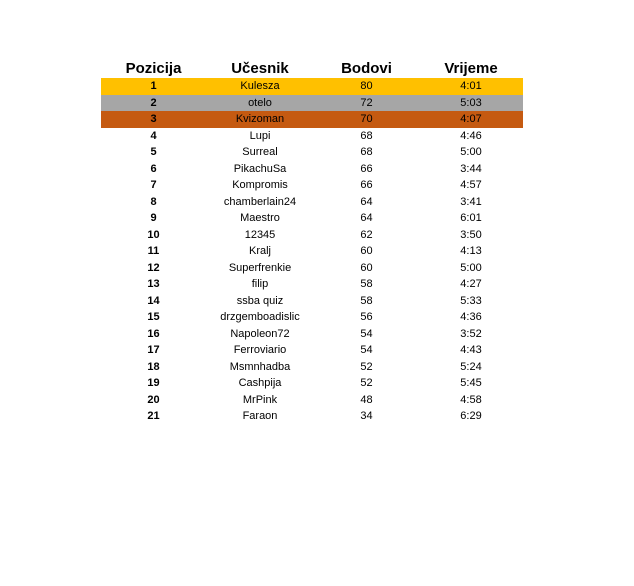 The width and height of the screenshot is (634, 586). What do you see at coordinates (153, 383) in the screenshot?
I see `cell-position: 19` at bounding box center [153, 383].